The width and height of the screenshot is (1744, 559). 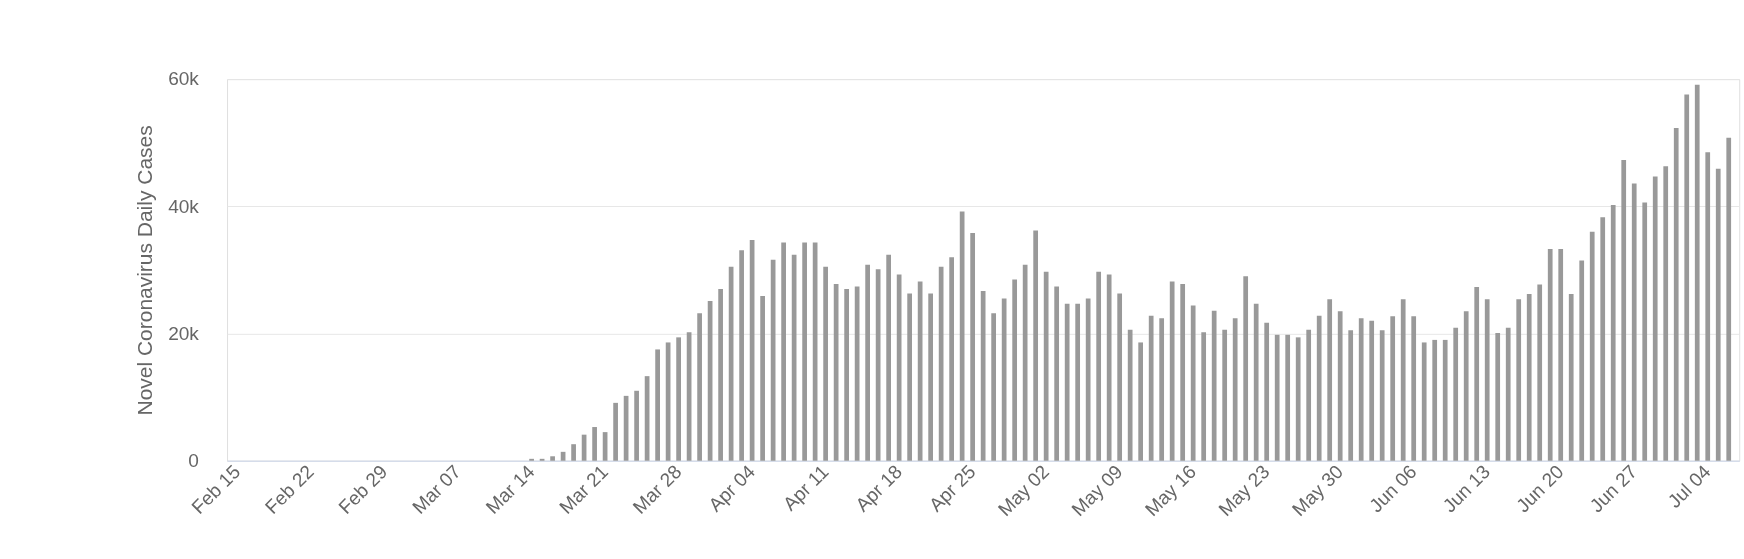 I want to click on x-tick-label: Feb 29, so click(x=363, y=489).